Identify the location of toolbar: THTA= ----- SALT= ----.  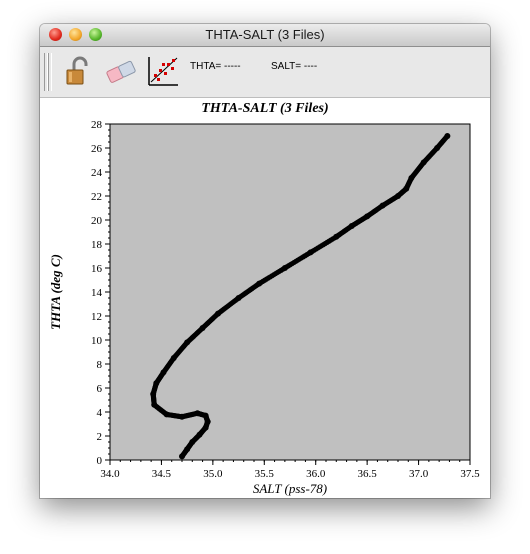
(265, 72).